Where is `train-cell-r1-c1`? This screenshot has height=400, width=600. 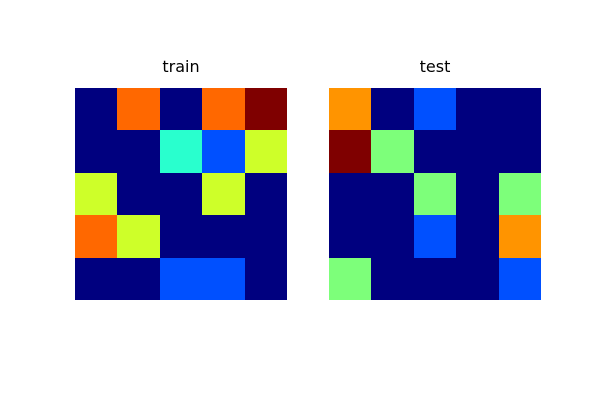 train-cell-r1-c1 is located at coordinates (138, 151).